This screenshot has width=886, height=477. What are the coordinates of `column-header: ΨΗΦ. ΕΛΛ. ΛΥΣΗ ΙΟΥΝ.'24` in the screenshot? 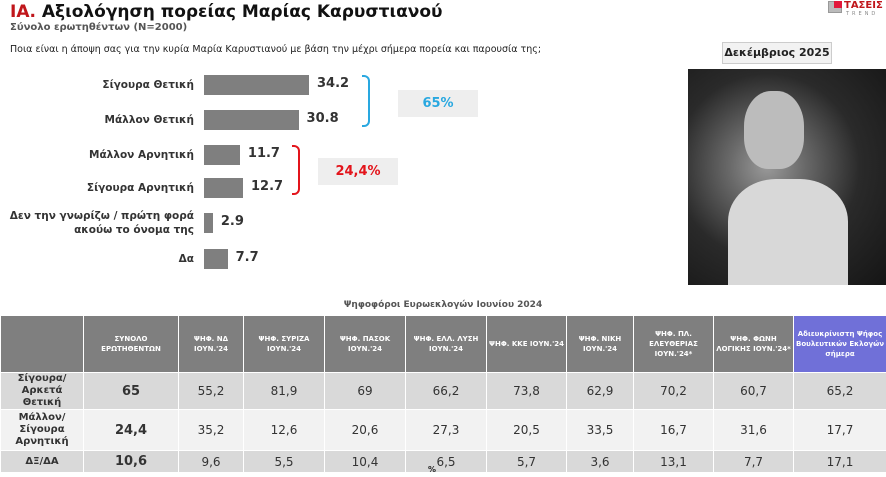 It's located at (446, 344).